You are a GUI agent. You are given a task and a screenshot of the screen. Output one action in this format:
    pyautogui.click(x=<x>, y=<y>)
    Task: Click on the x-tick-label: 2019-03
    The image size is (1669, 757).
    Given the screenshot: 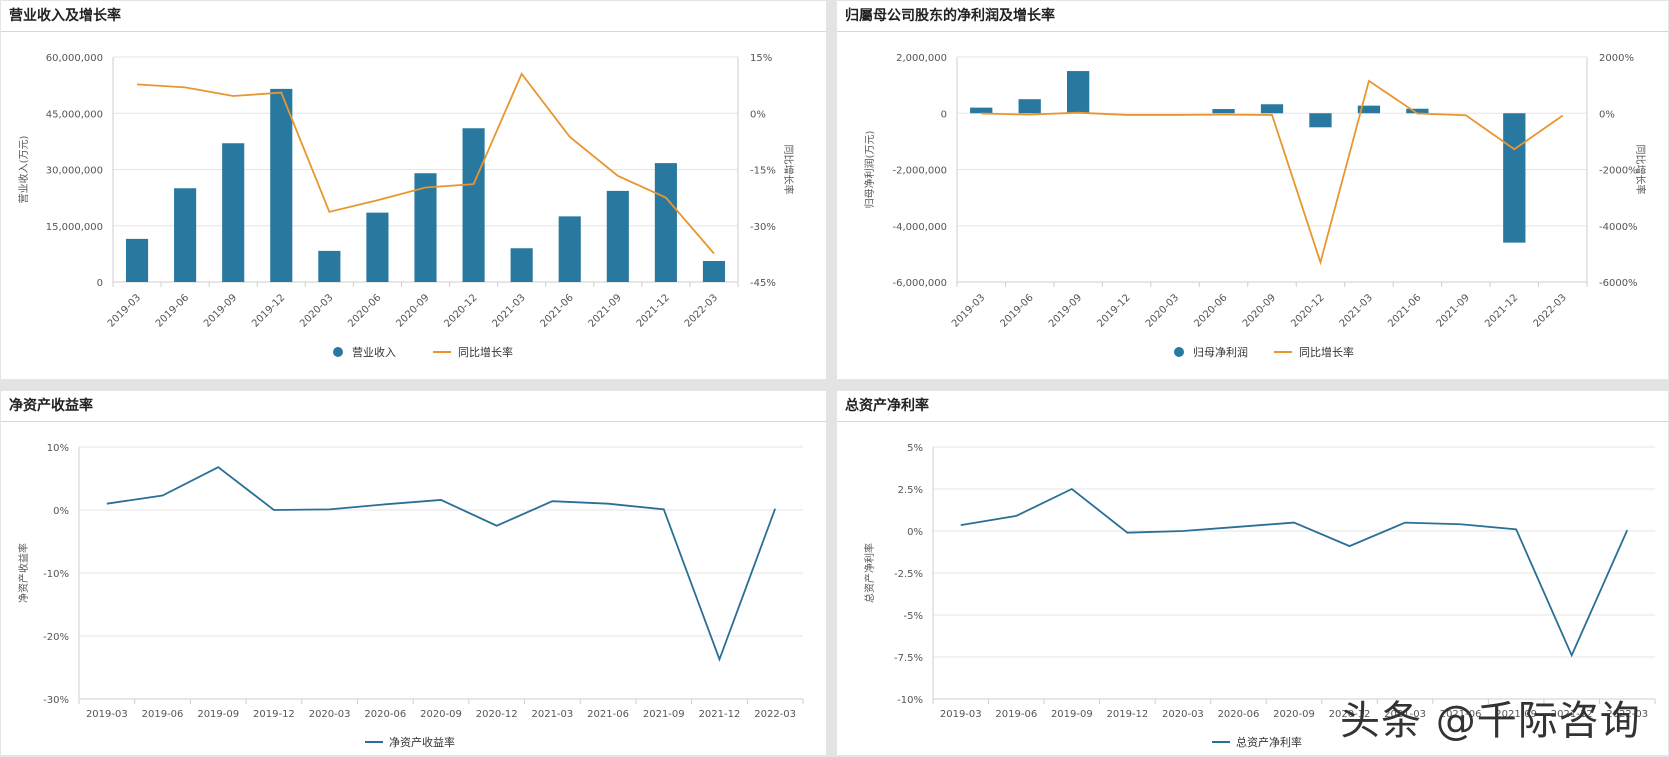 What is the action you would take?
    pyautogui.click(x=107, y=714)
    